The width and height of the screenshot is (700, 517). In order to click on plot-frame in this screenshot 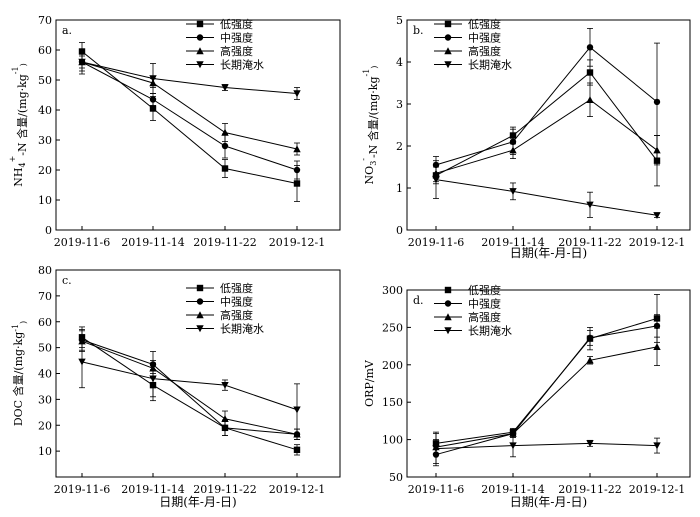, I will do `click(548, 383)`.